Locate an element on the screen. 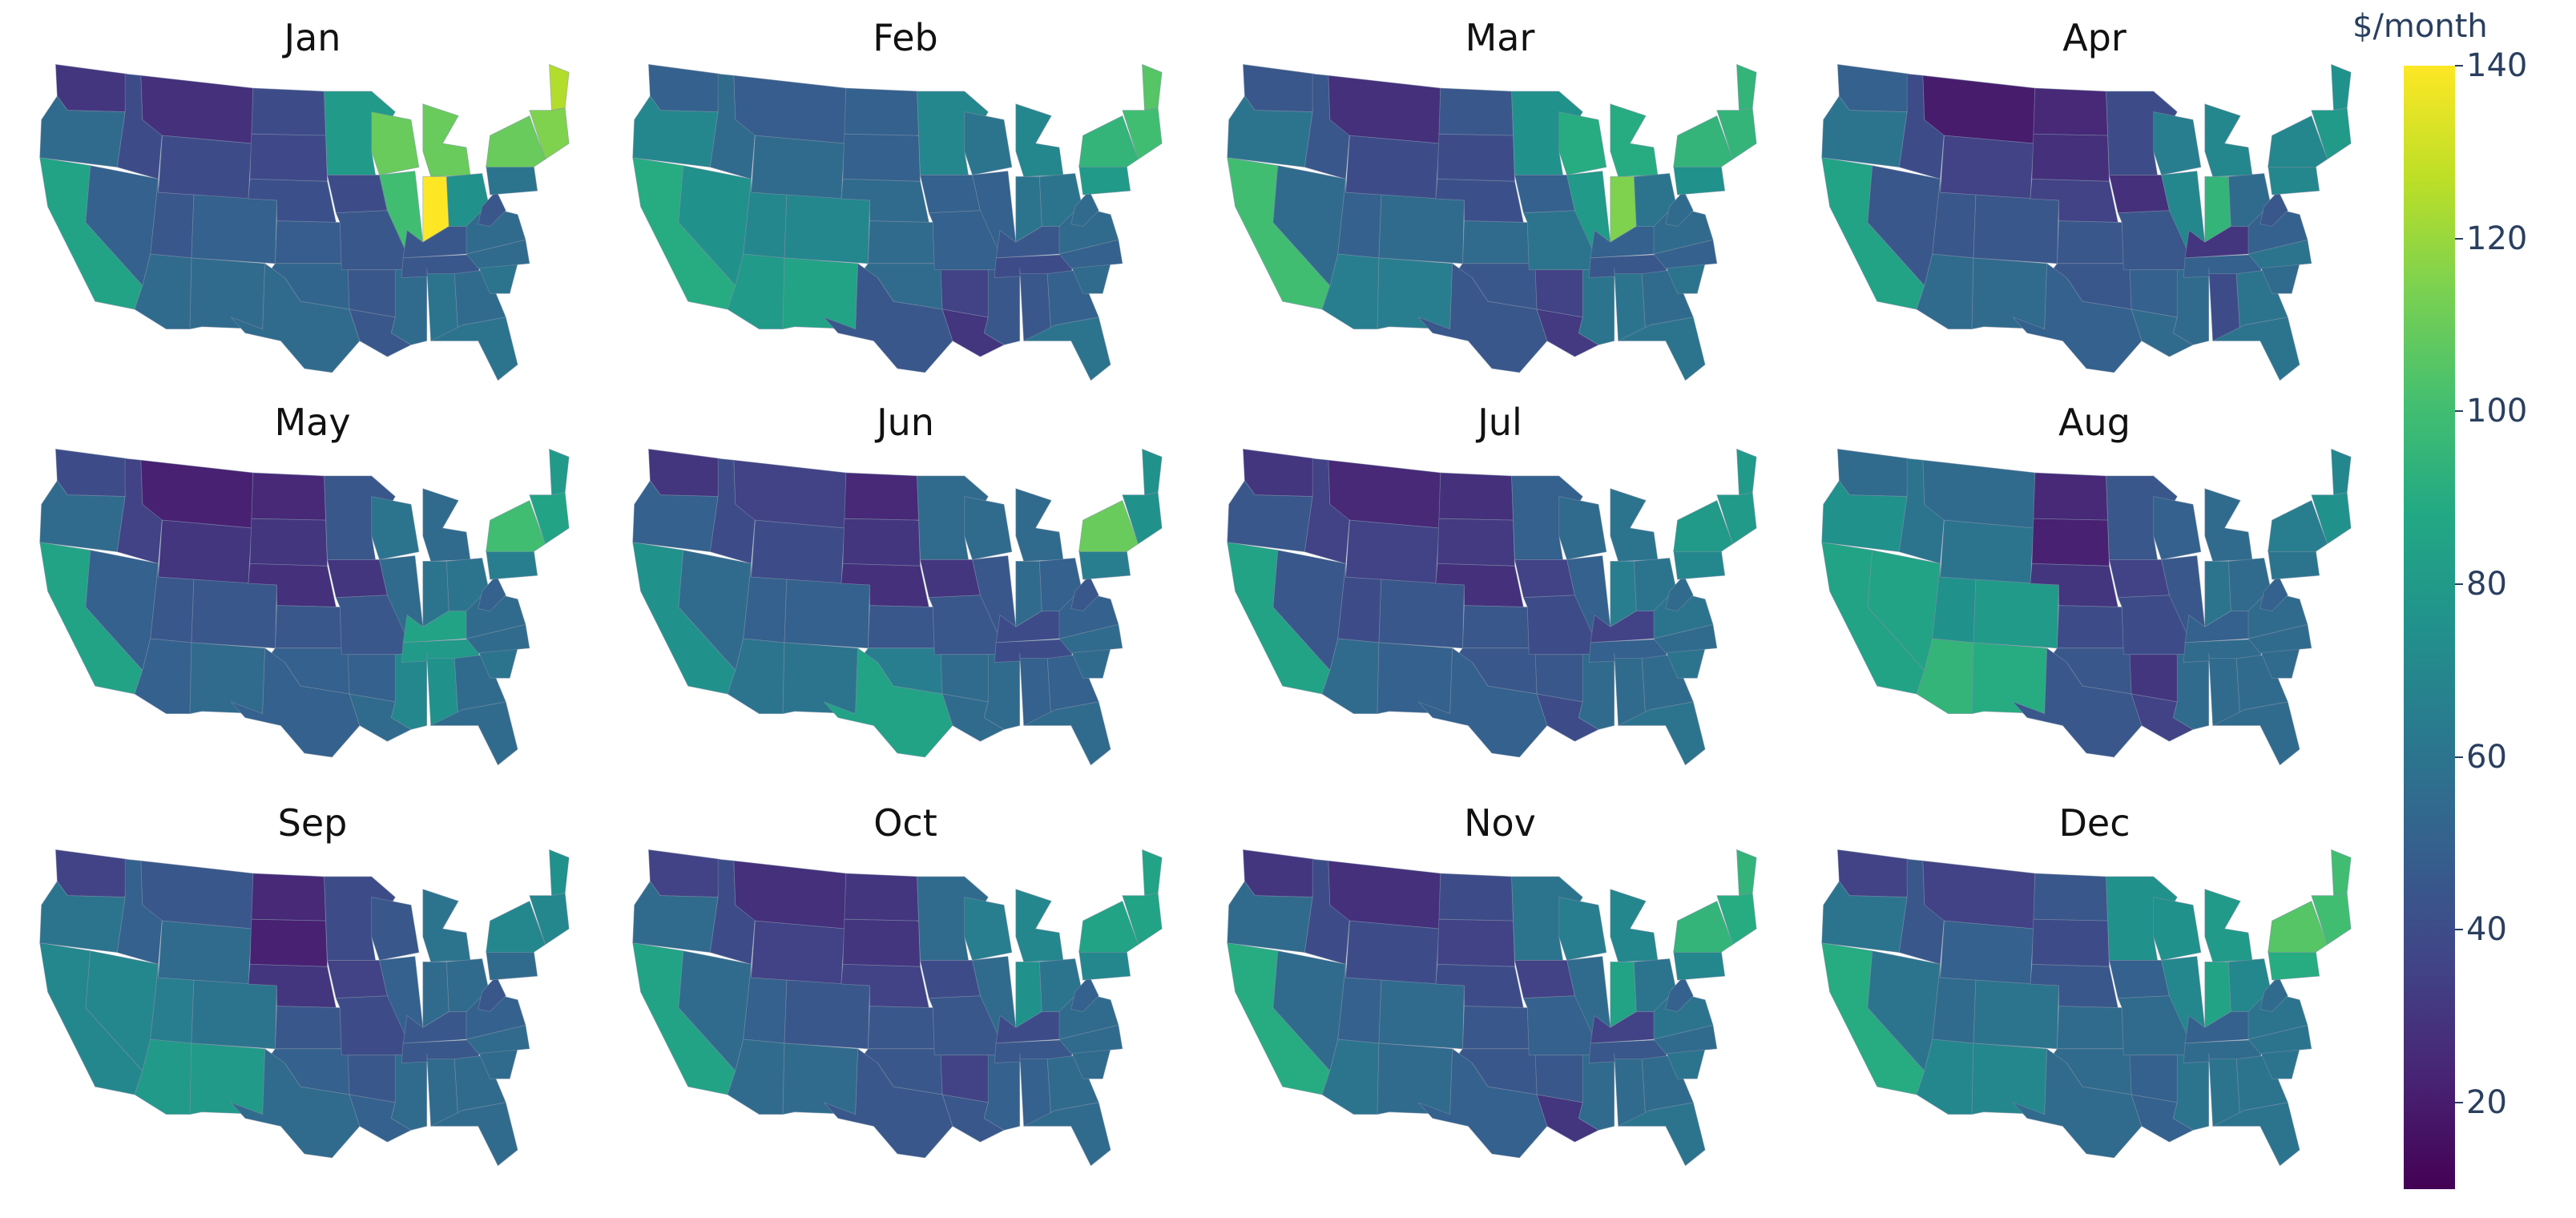  map-panel-may: May is located at coordinates (312, 589).